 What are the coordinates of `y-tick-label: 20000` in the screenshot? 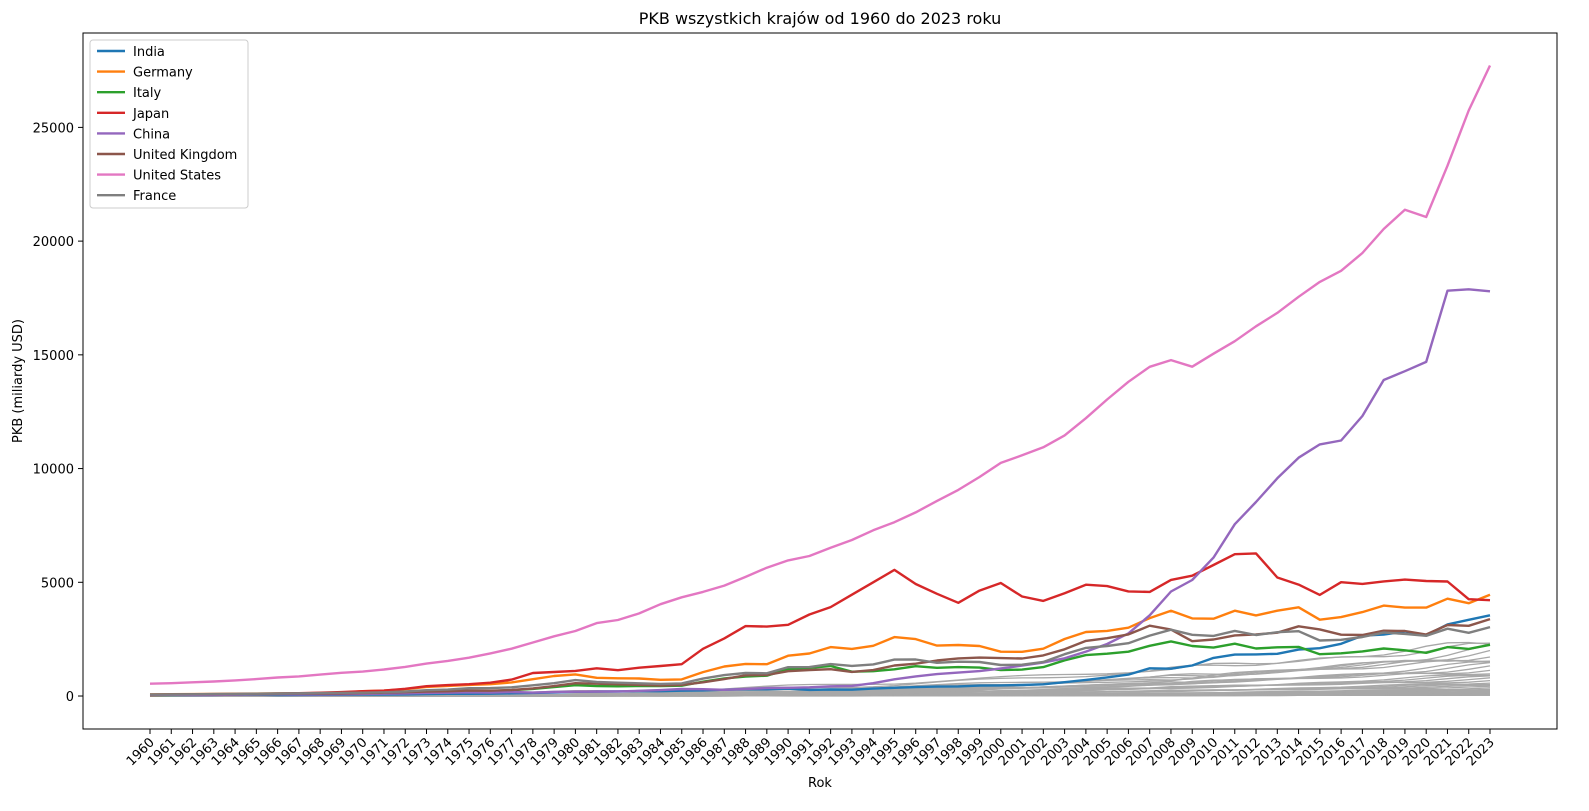 It's located at (53, 242).